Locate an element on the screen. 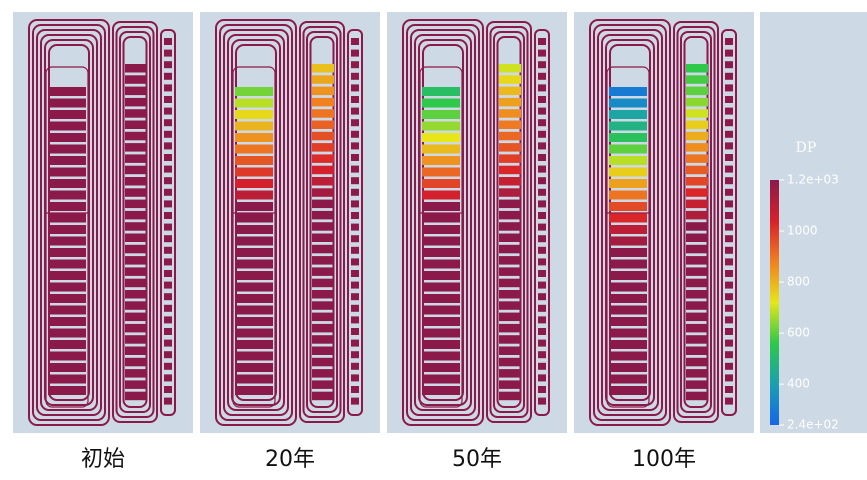 The width and height of the screenshot is (867, 480). colorbar-tick-label: 1000 is located at coordinates (802, 231).